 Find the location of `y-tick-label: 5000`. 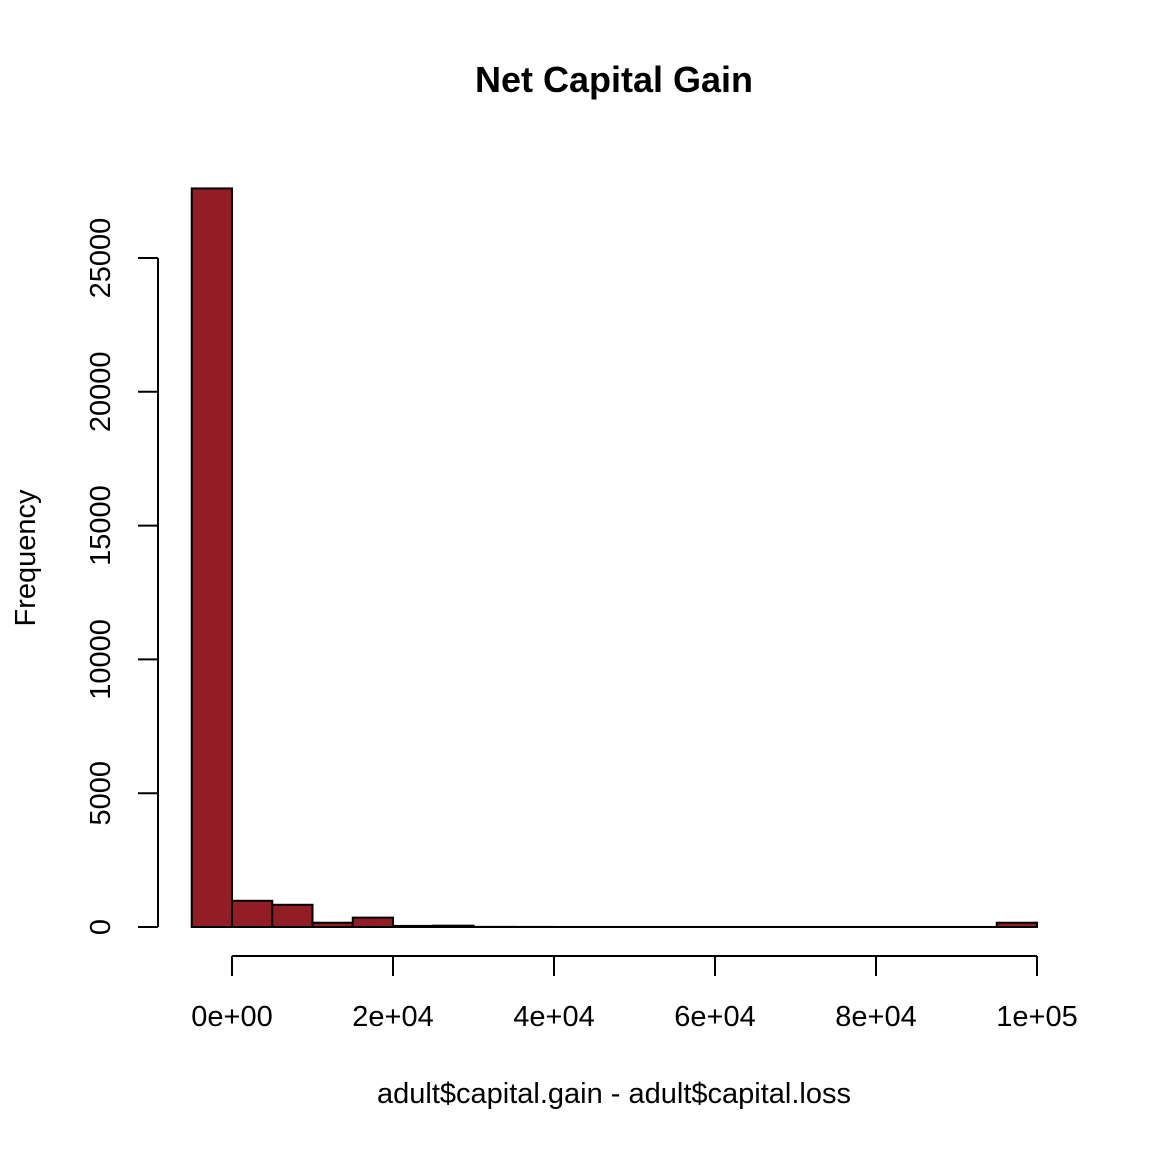

y-tick-label: 5000 is located at coordinates (101, 793).